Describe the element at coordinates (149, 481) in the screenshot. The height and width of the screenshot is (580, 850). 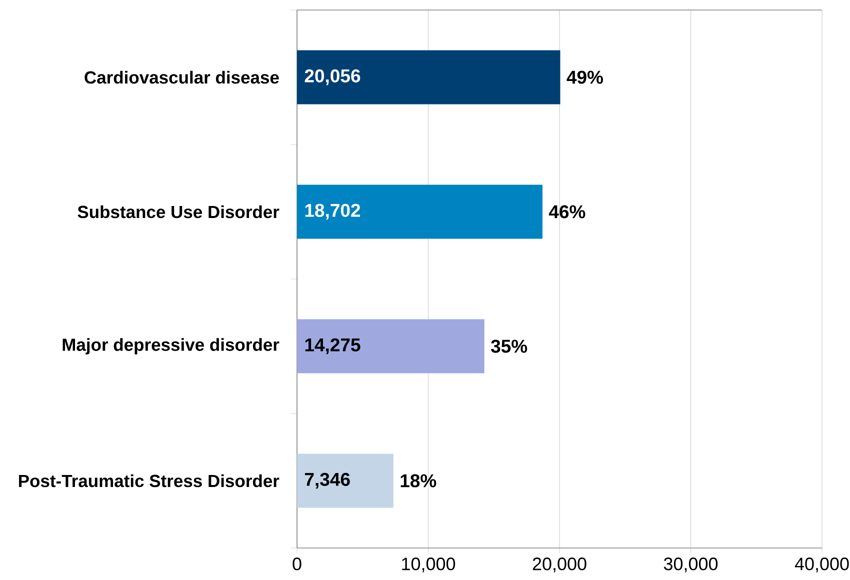
I see `y-tick-label: Post-Traumatic Stress Disorder` at that location.